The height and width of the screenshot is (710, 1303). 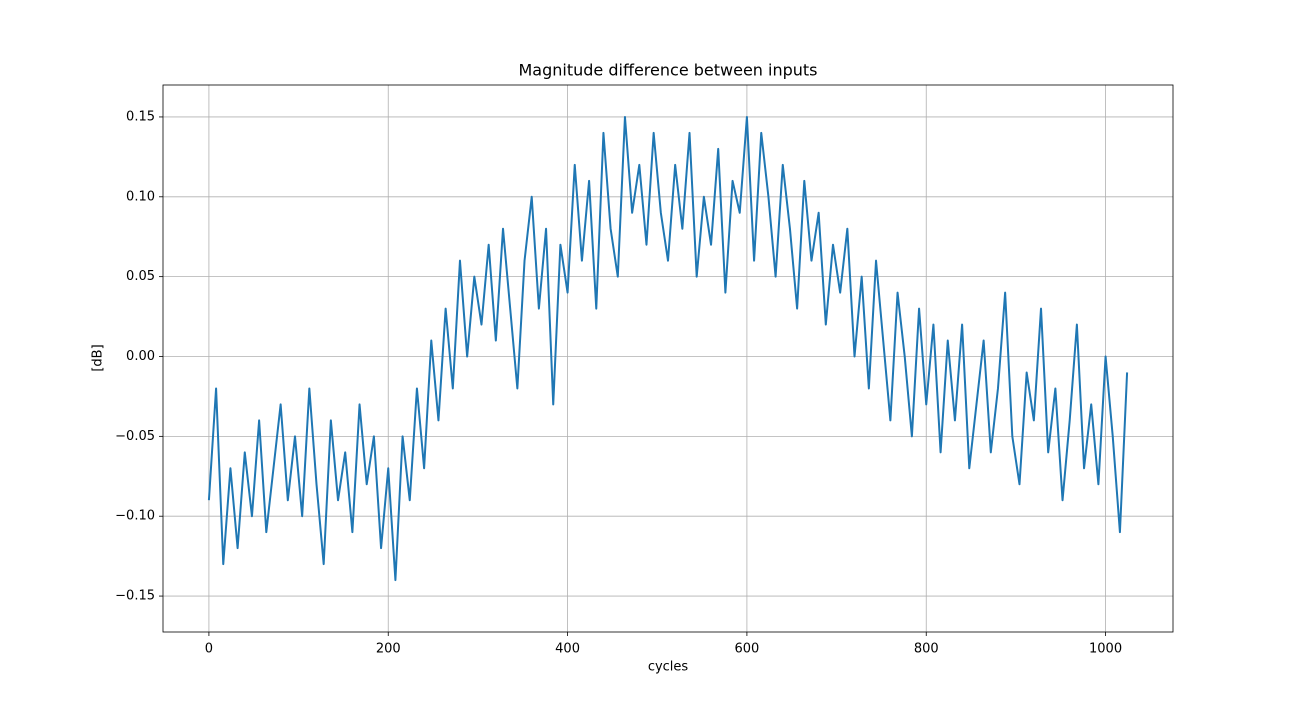 What do you see at coordinates (209, 649) in the screenshot?
I see `x-tick-label: 0` at bounding box center [209, 649].